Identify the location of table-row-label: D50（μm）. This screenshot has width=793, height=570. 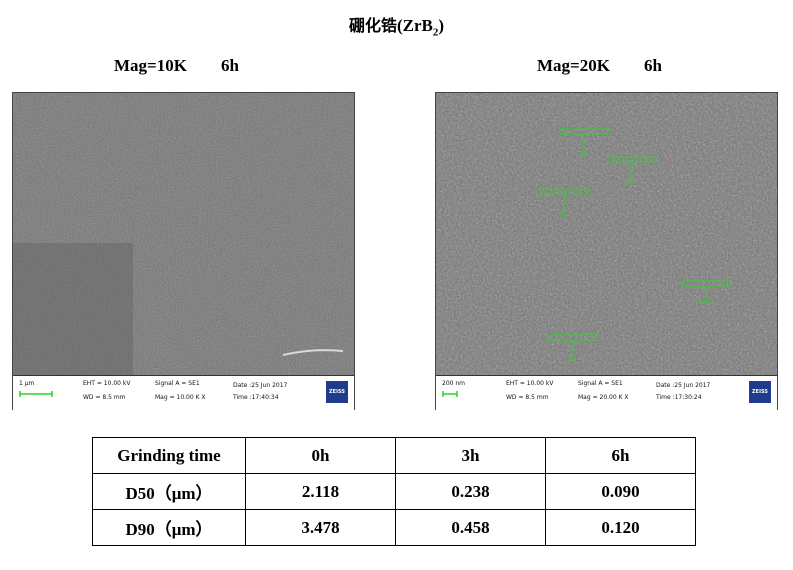
(169, 491).